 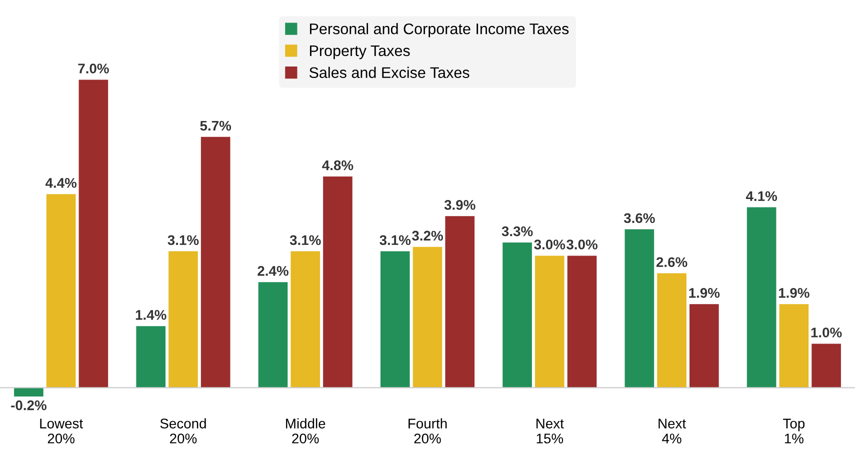 I want to click on x-tick-label: Next 4%, so click(x=672, y=431).